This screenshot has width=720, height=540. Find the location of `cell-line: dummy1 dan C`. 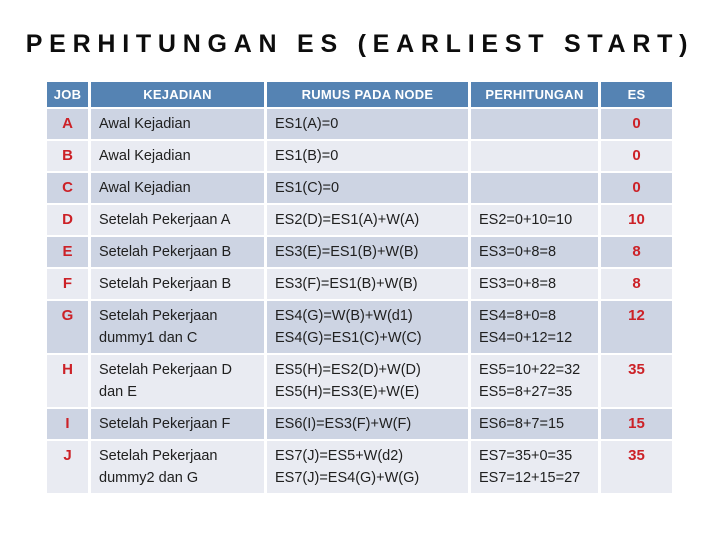

cell-line: dummy1 dan C is located at coordinates (148, 338).